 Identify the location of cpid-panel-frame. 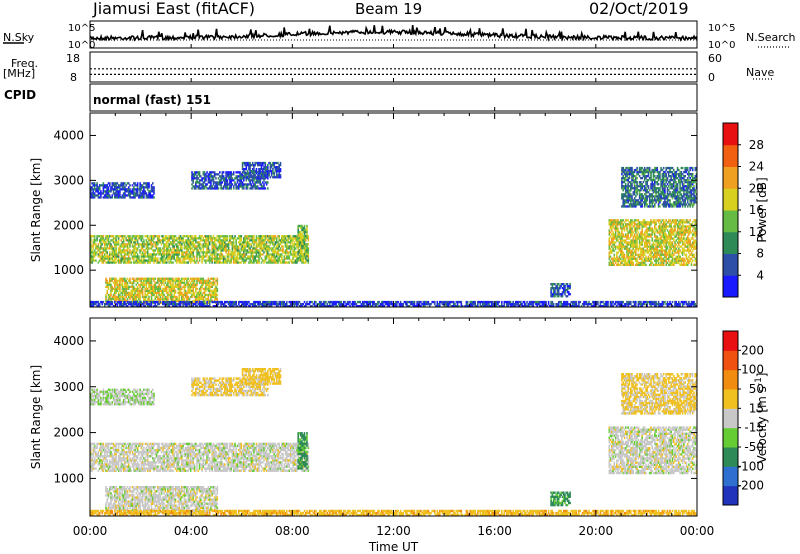
(393, 97).